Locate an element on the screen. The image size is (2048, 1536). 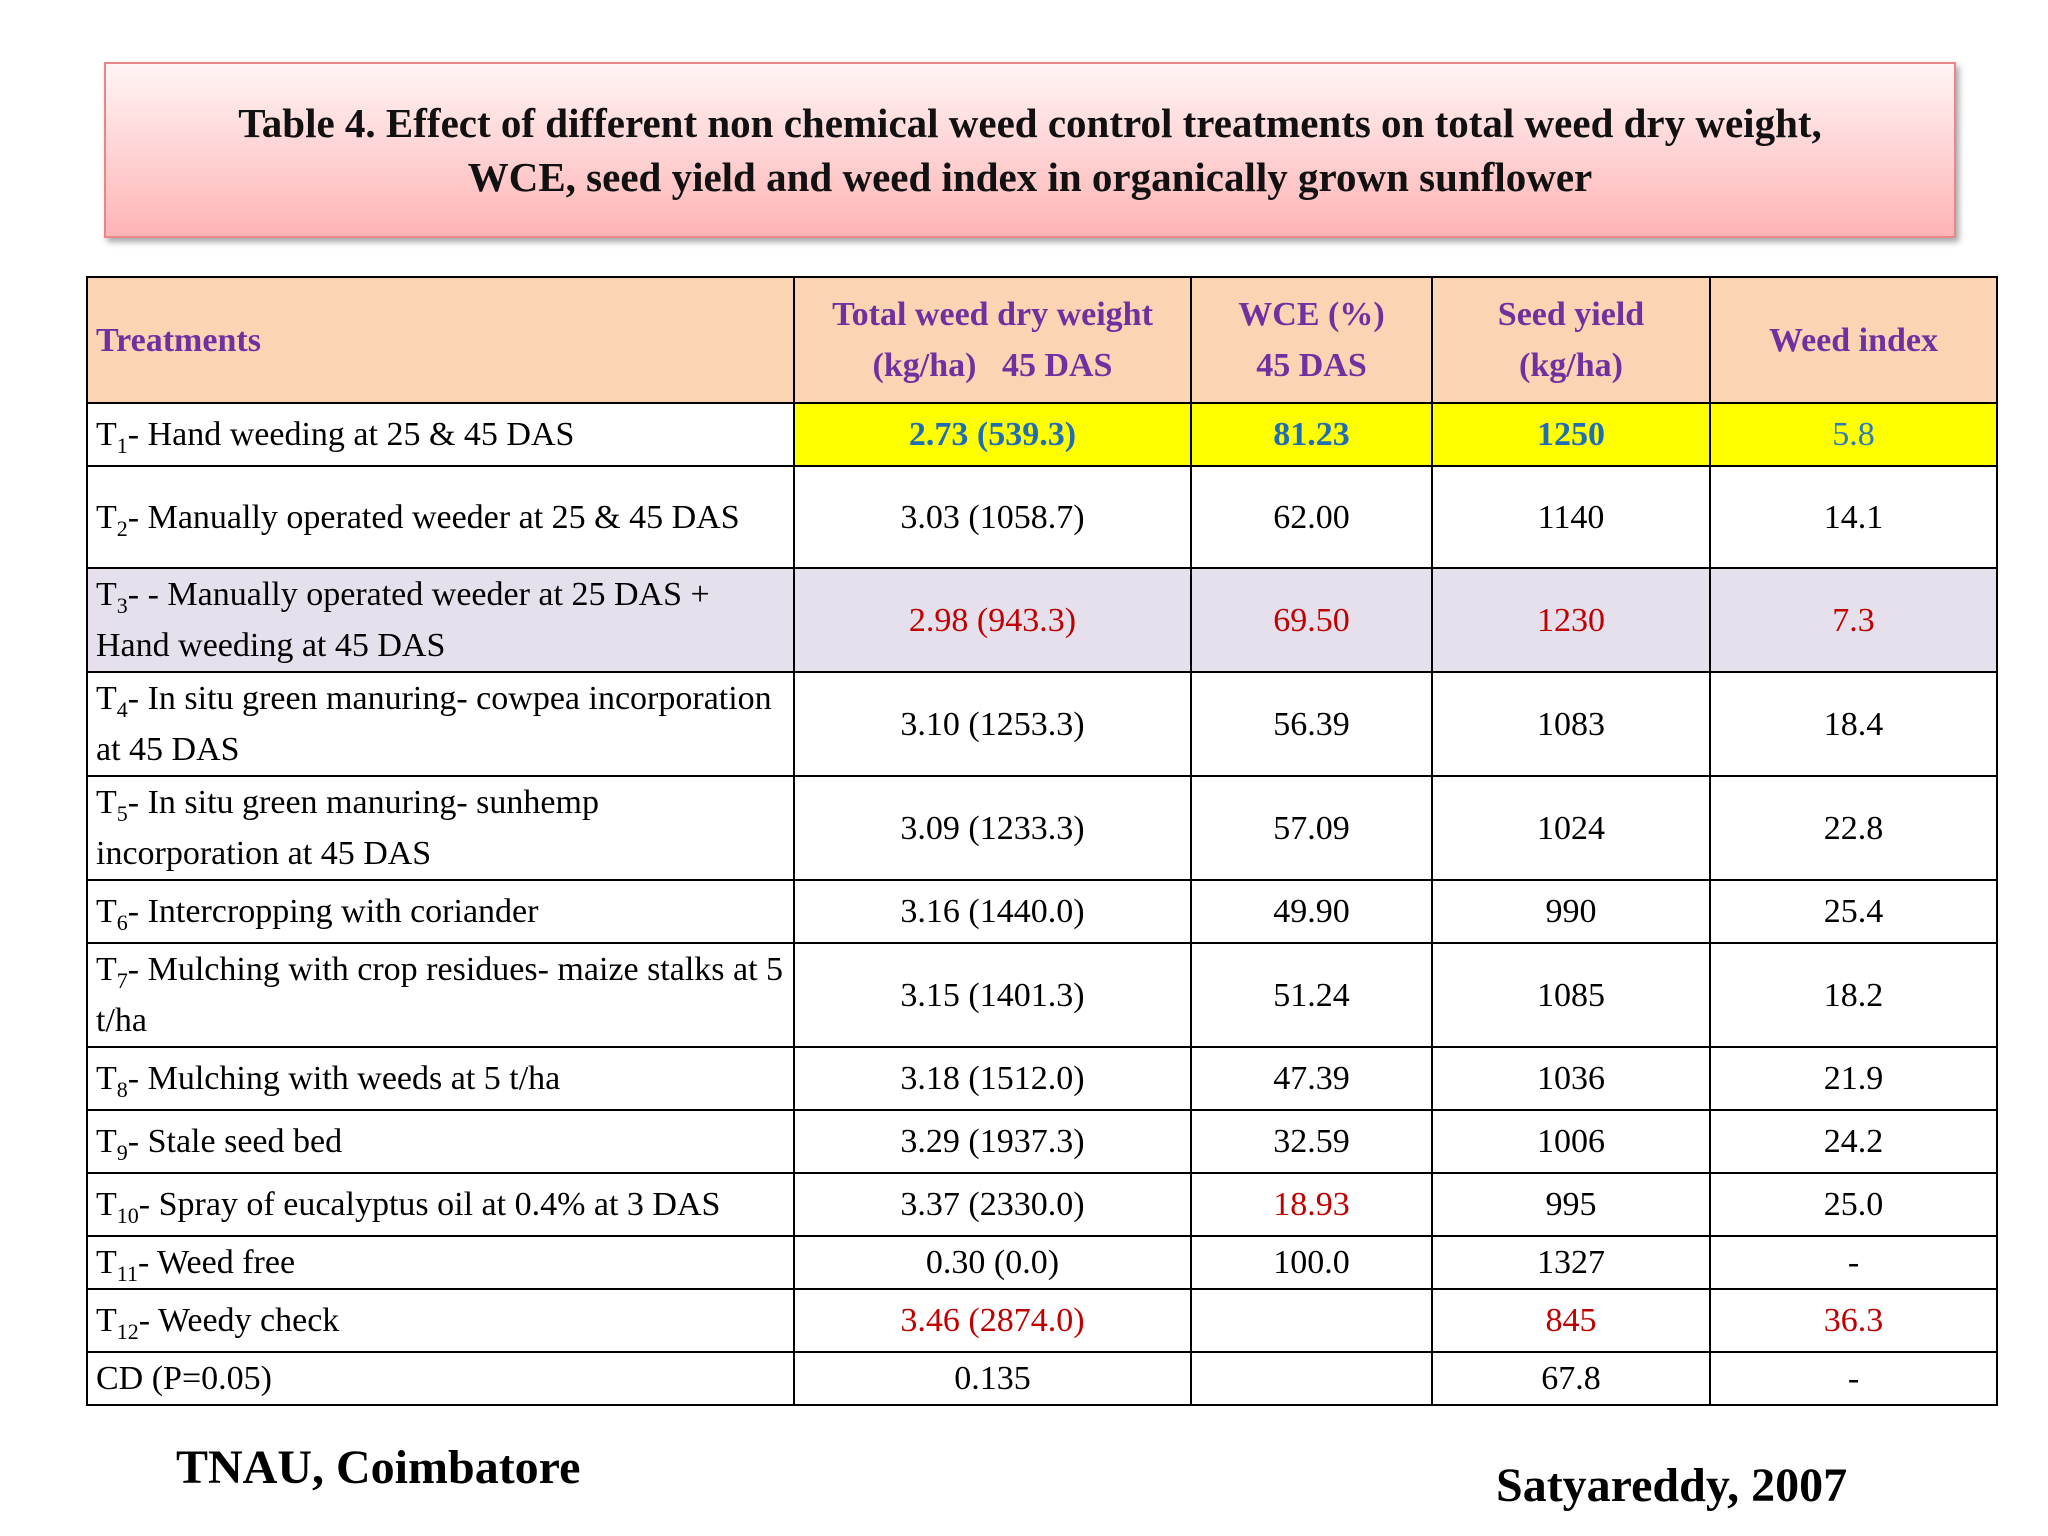
seed-yield-cell: 1250 is located at coordinates (1571, 434).